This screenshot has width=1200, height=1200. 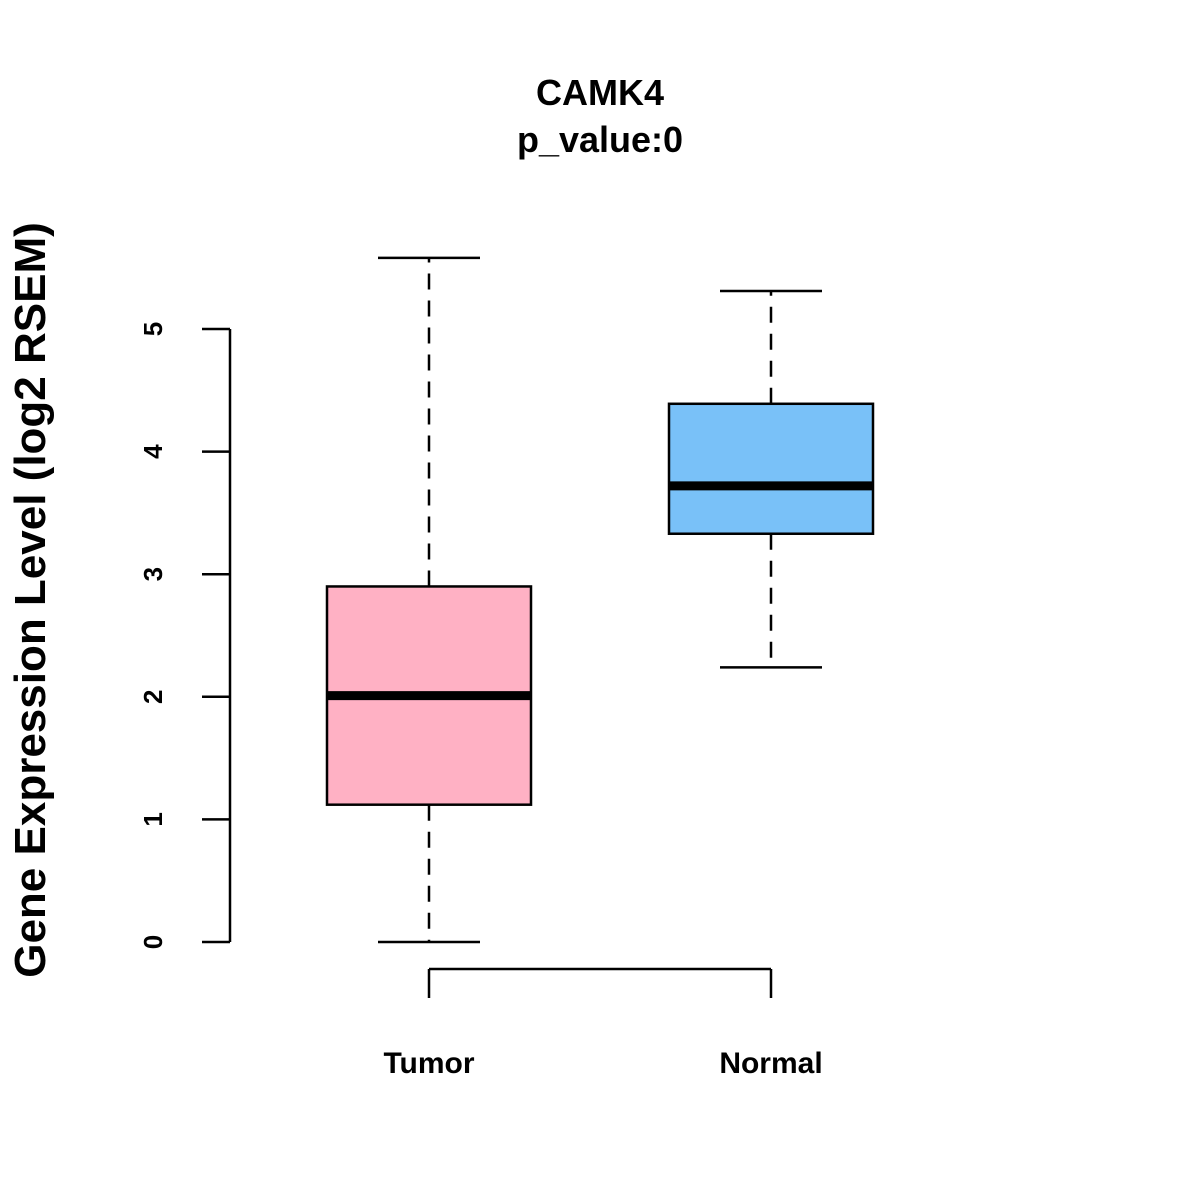 What do you see at coordinates (153, 942) in the screenshot?
I see `y-tick-label: 0` at bounding box center [153, 942].